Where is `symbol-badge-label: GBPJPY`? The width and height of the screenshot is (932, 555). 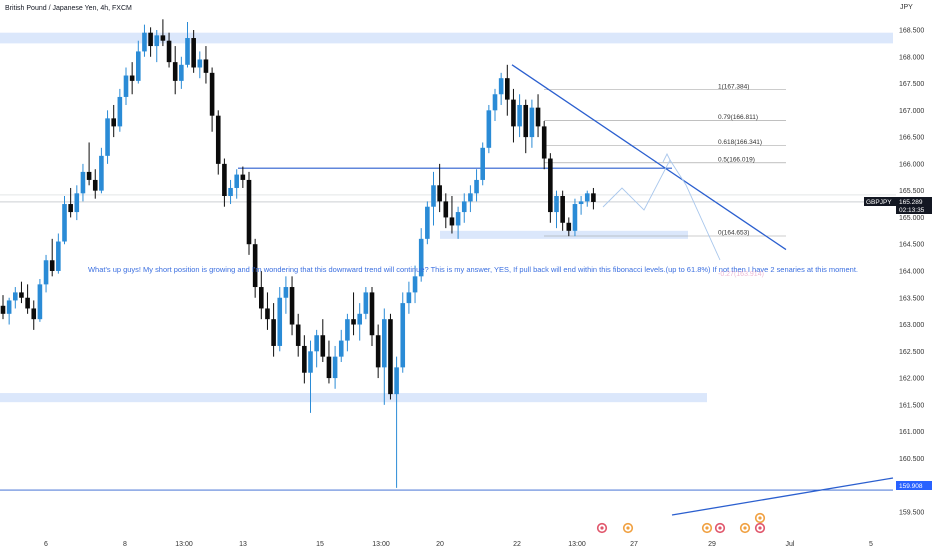 symbol-badge-label: GBPJPY is located at coordinates (879, 202).